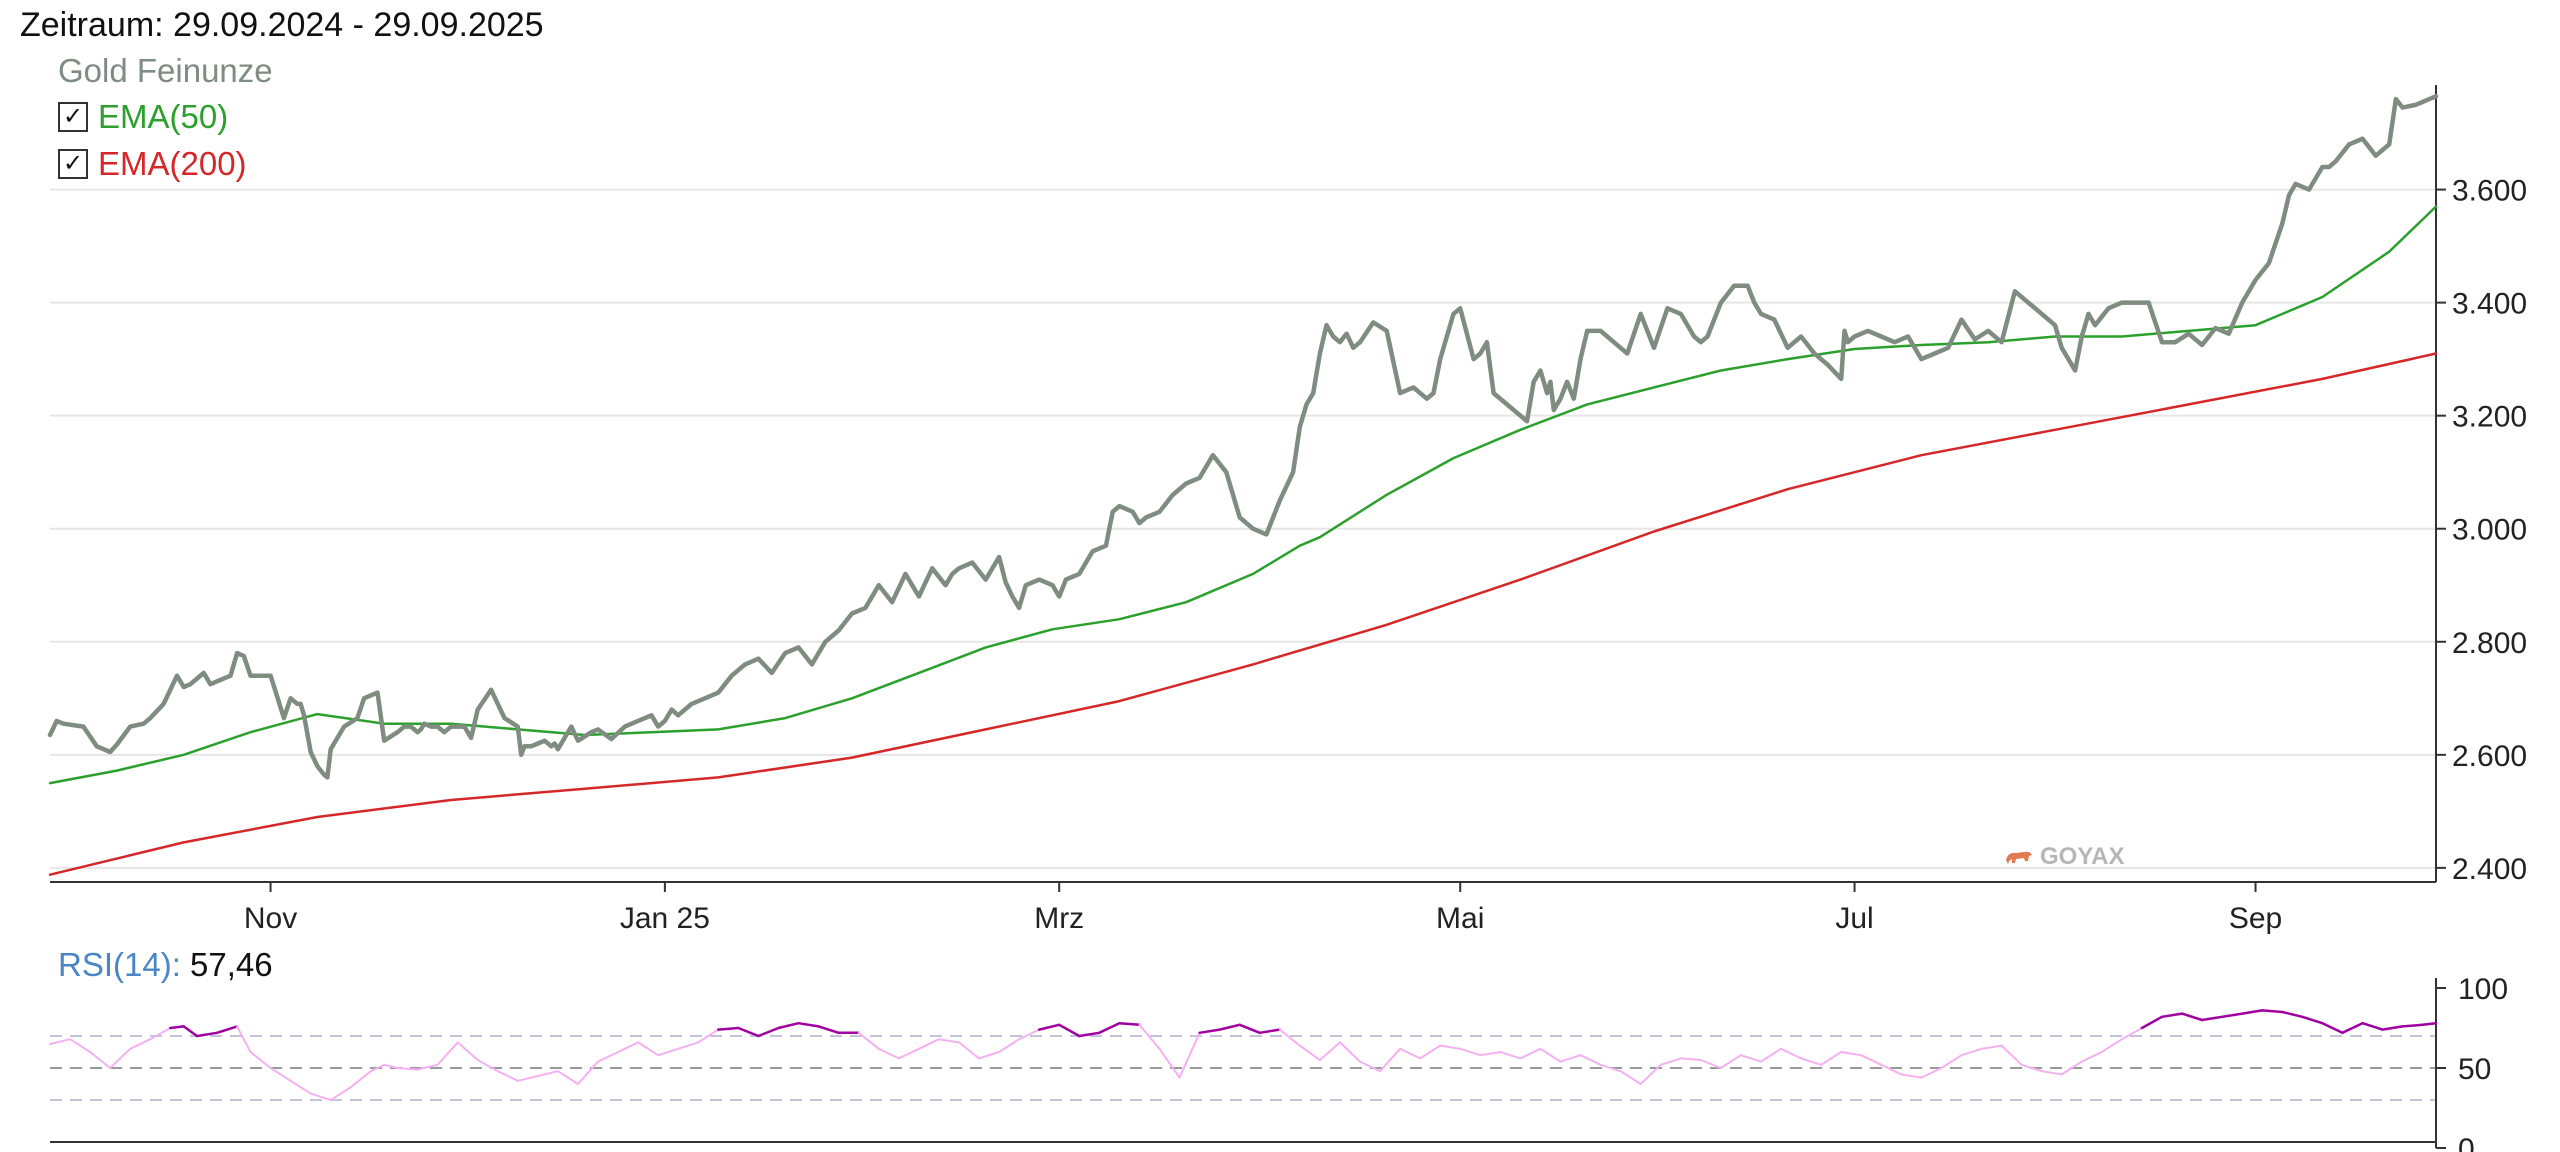 This screenshot has height=1152, width=2560. Describe the element at coordinates (1243, 908) in the screenshot. I see `price-x-axis: Nov Jan 25 Mrz Mai Jul Sep` at that location.